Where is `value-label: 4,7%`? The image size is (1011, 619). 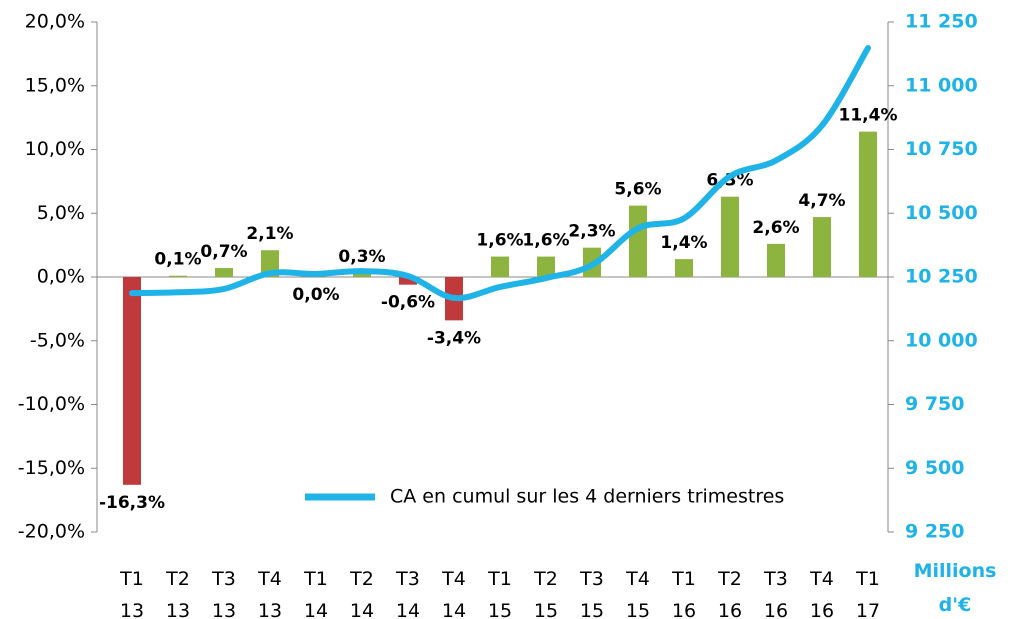
value-label: 4,7% is located at coordinates (821, 201).